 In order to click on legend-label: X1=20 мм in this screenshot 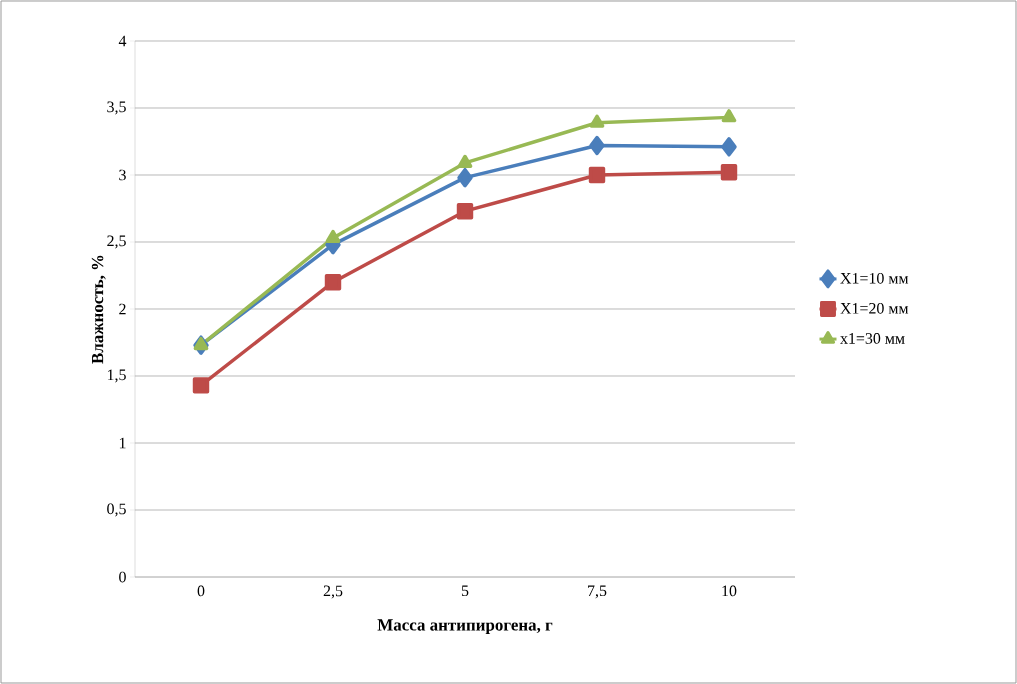, I will do `click(874, 308)`.